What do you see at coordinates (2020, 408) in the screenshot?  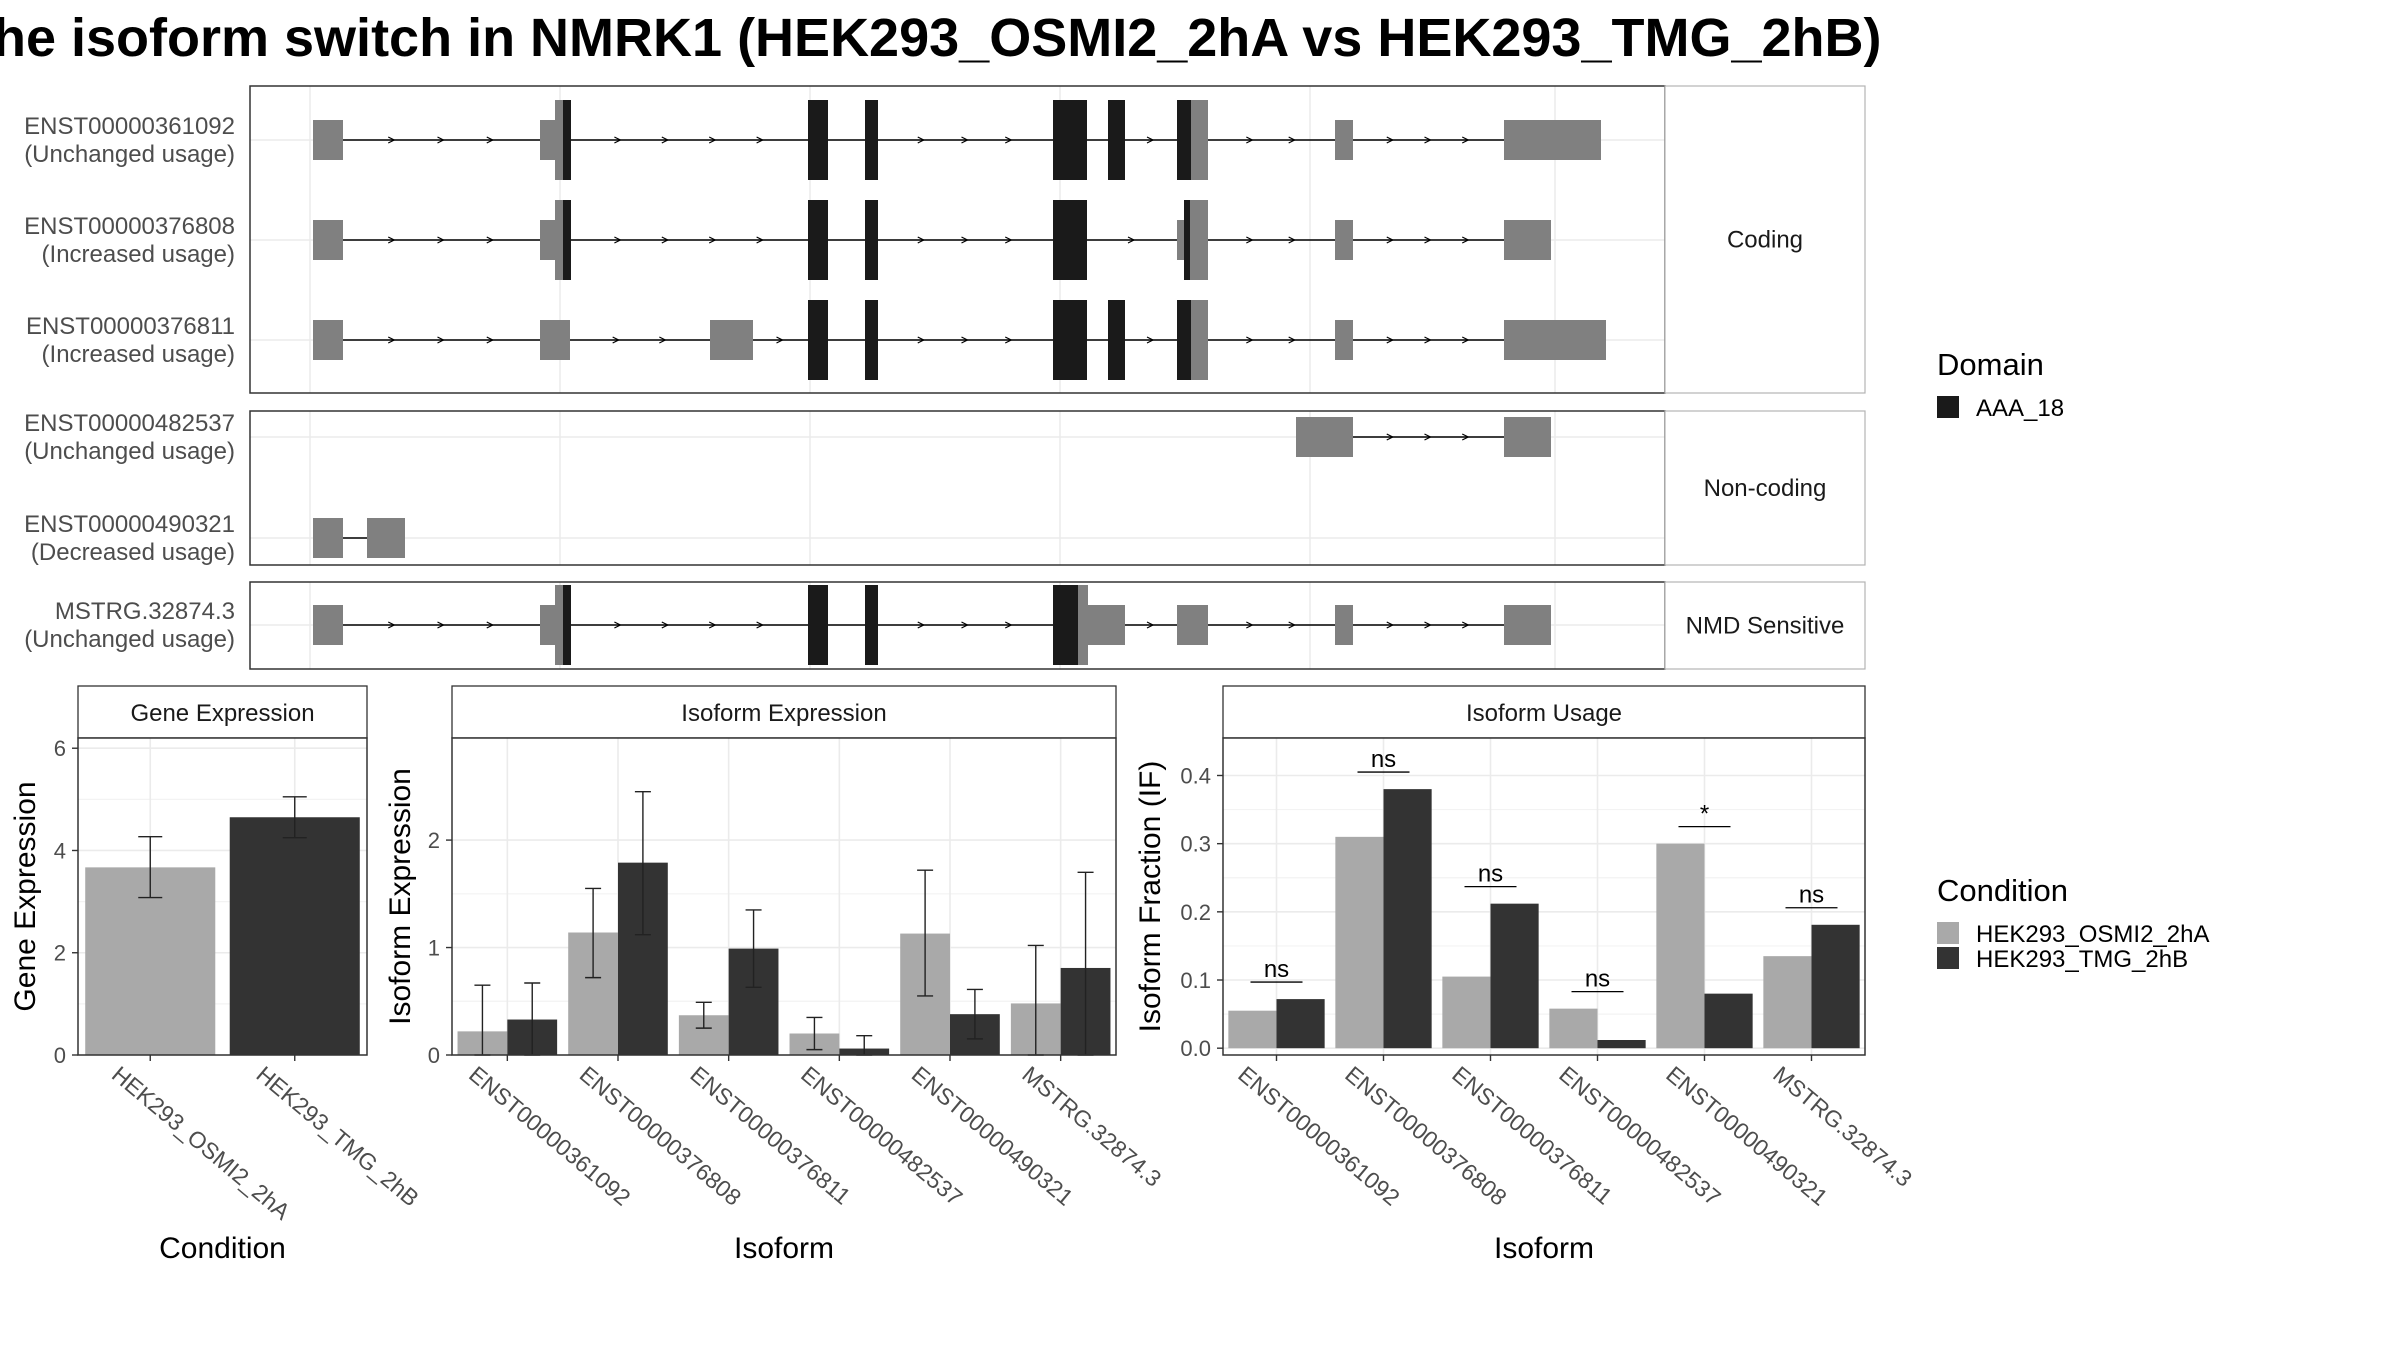 I see `domain-legend-label: AAA_18` at bounding box center [2020, 408].